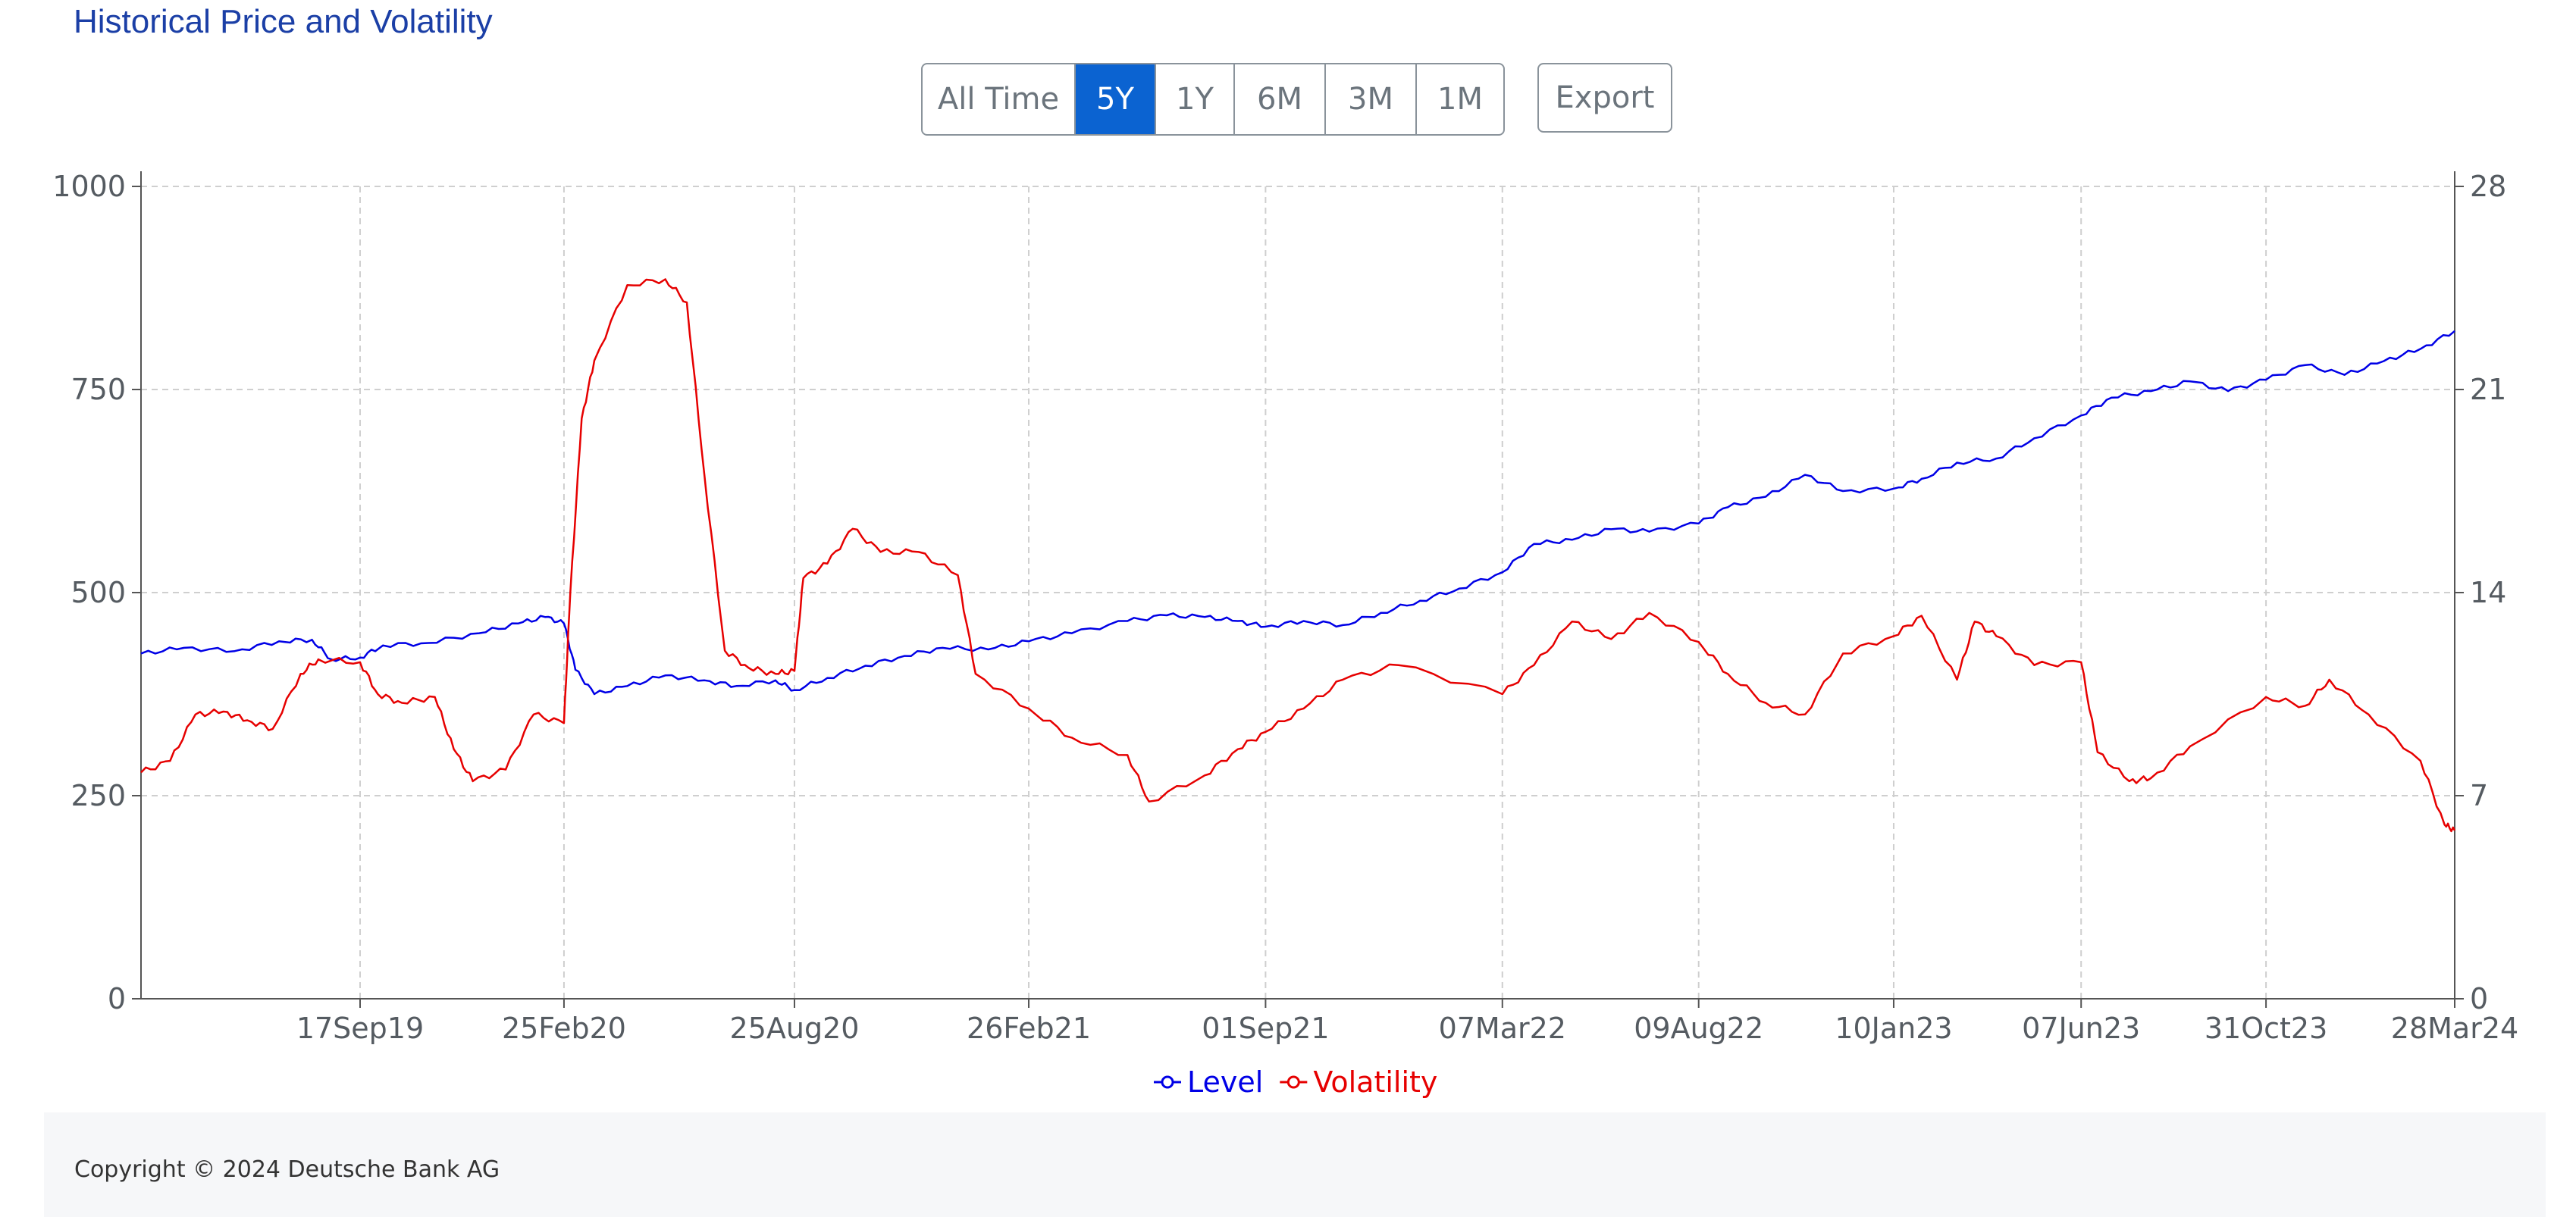  I want to click on x-tick-label: 25Aug20, so click(795, 1028).